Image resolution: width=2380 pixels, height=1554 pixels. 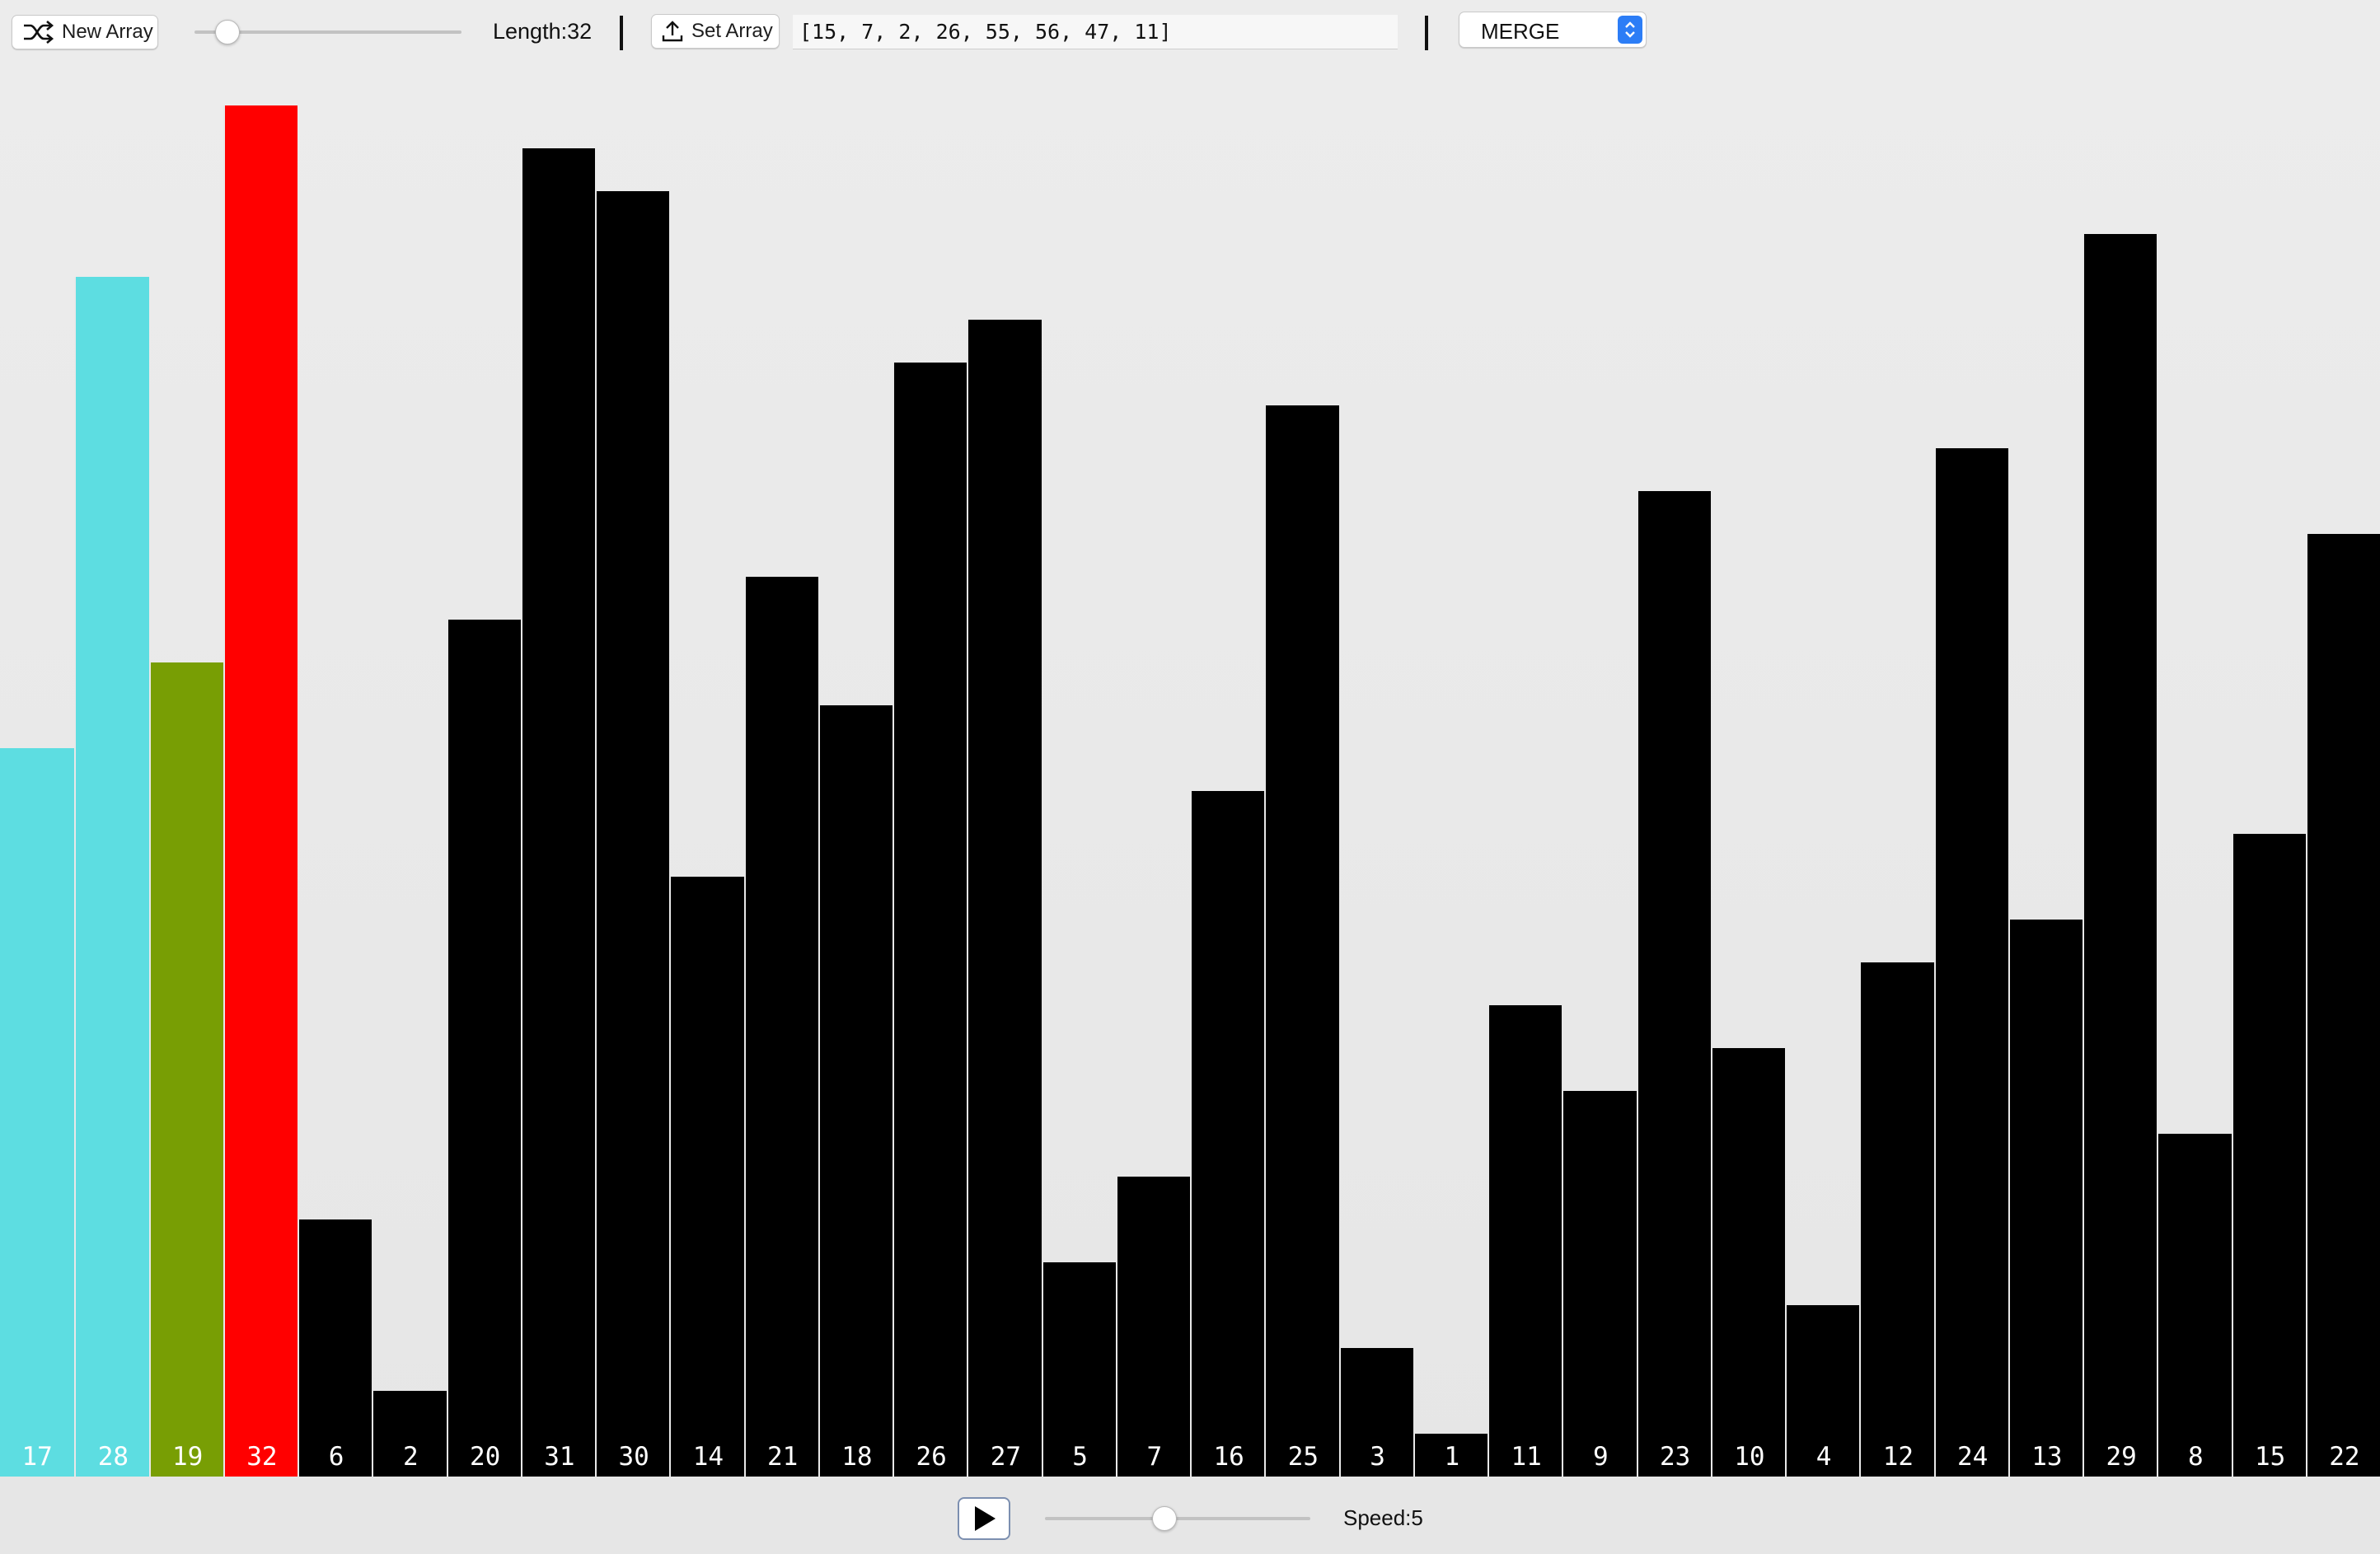 What do you see at coordinates (2344, 1457) in the screenshot?
I see `bar-value-label: 22` at bounding box center [2344, 1457].